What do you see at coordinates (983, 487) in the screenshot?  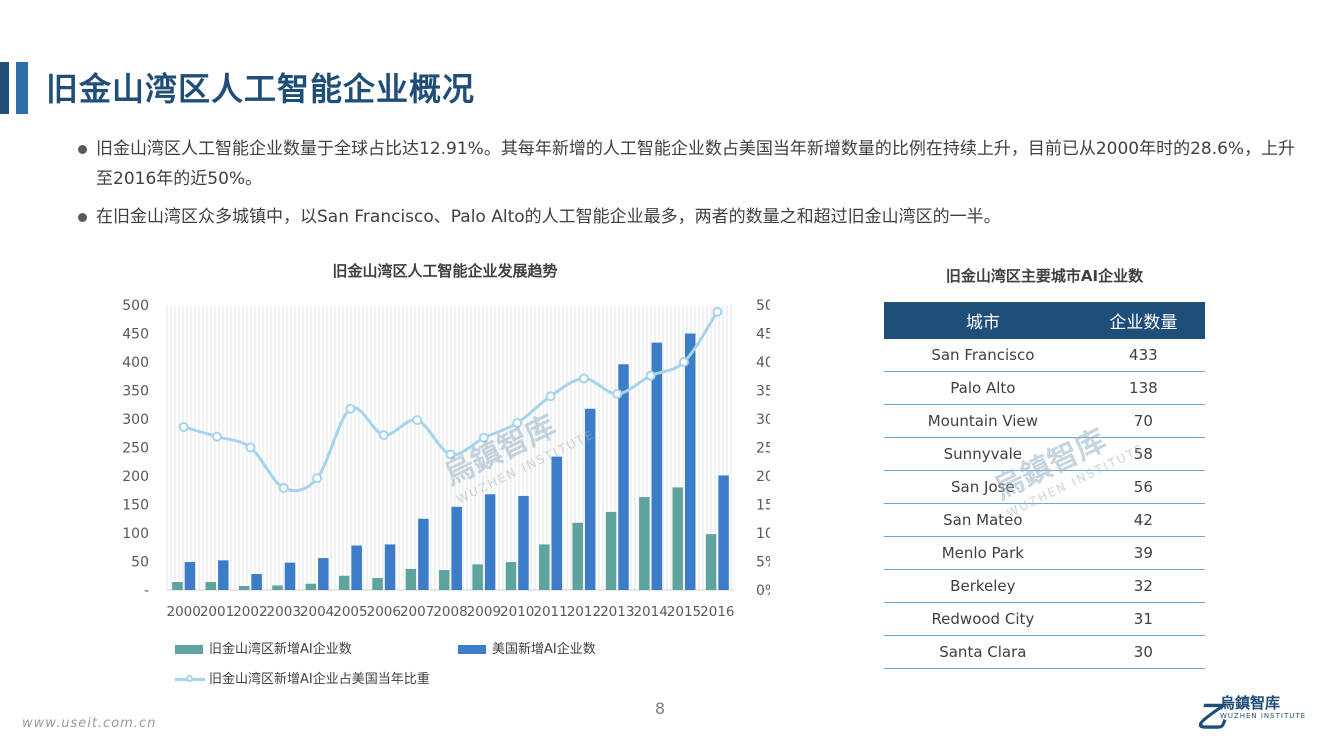 I see `city-cell: San Jose` at bounding box center [983, 487].